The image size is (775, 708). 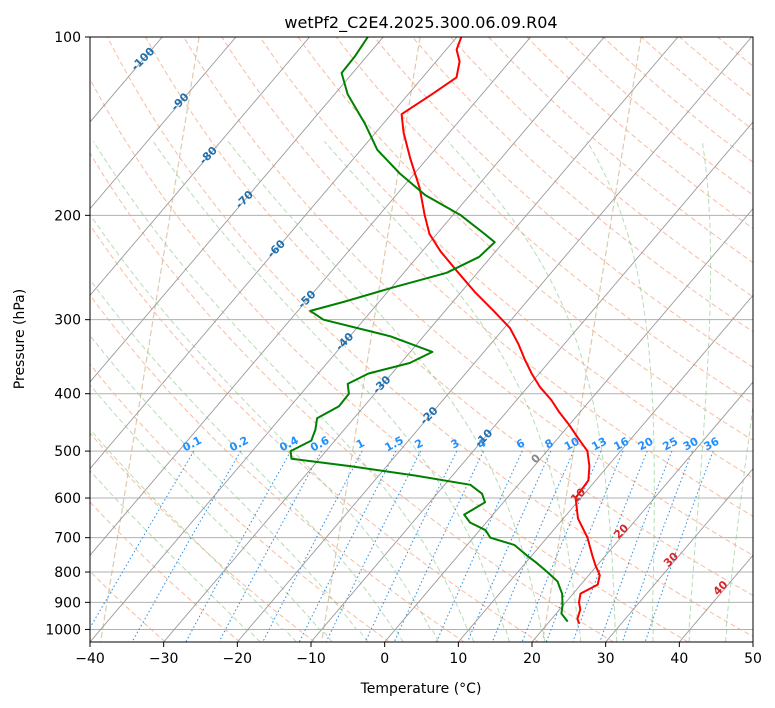 What do you see at coordinates (421, 689) in the screenshot?
I see `x-axis-label: Temperature (°C)` at bounding box center [421, 689].